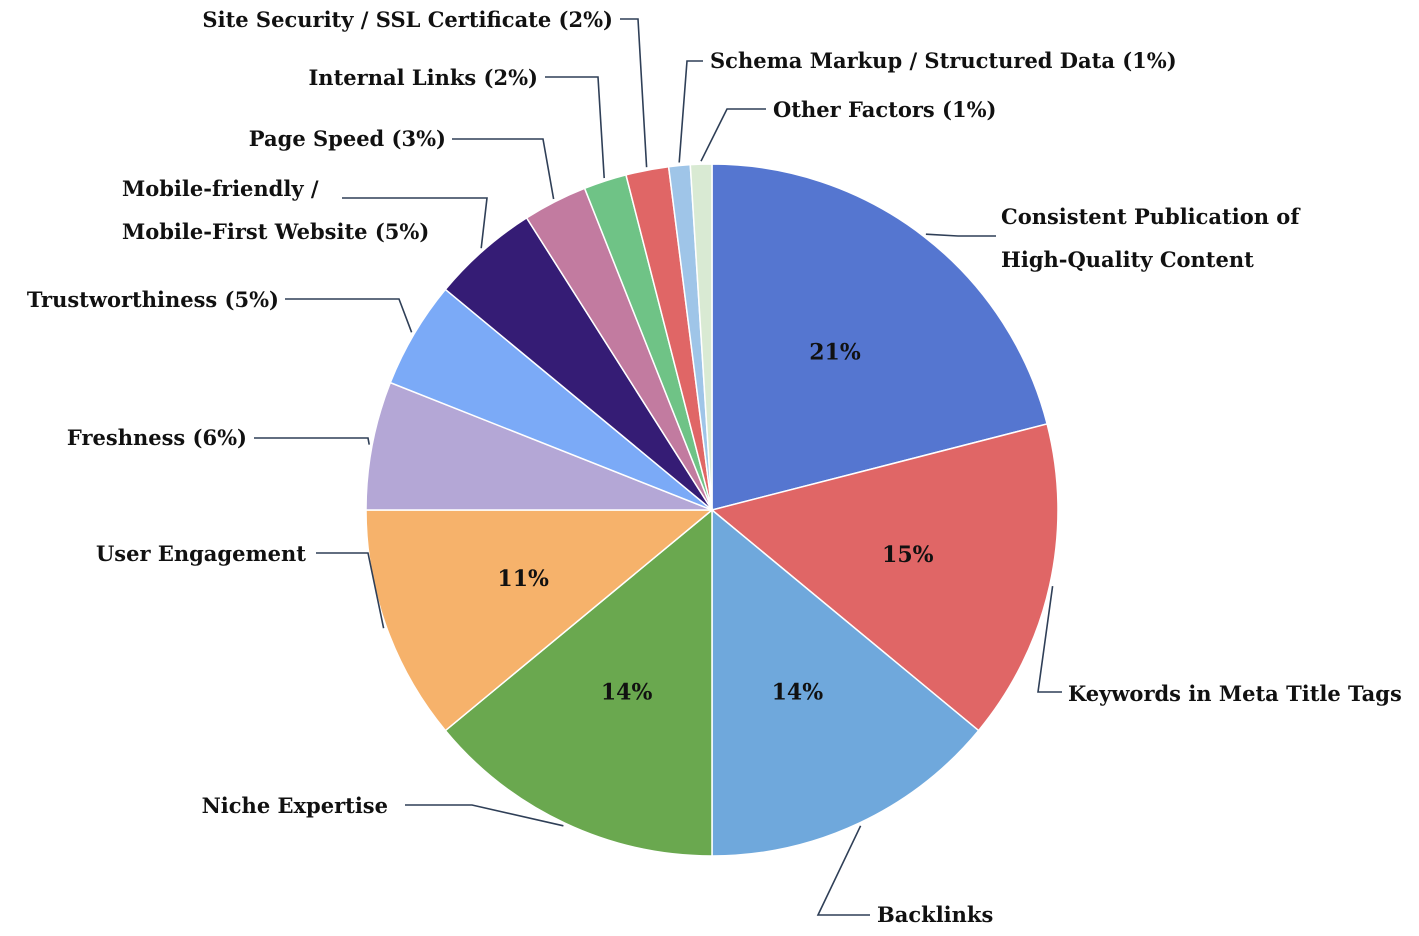  I want to click on leader-line-keywords-in-meta-title-tags, so click(1049, 639).